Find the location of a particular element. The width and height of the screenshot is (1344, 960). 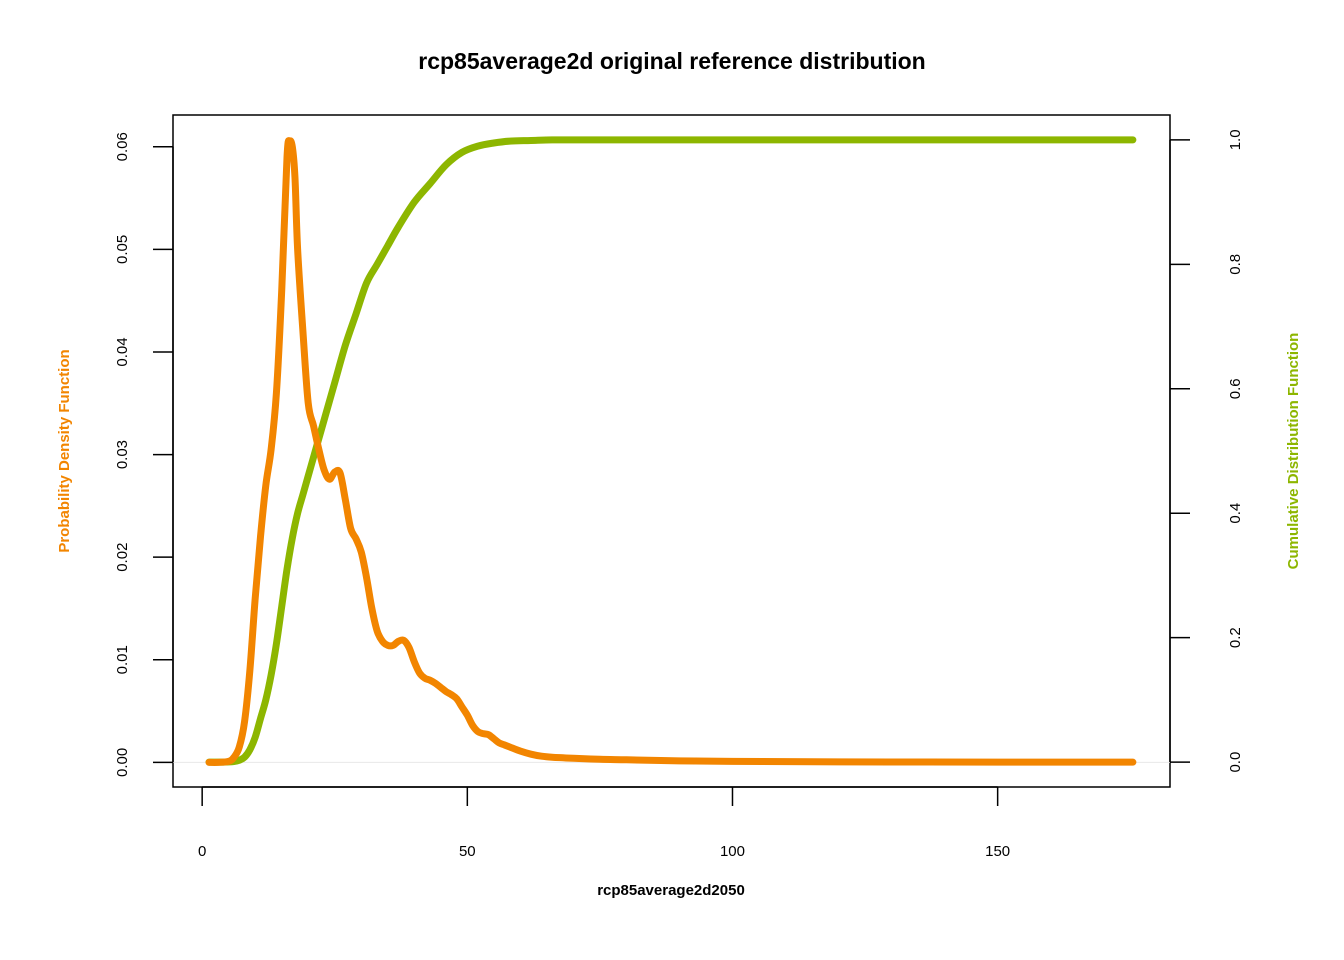

y-axis-left: 0.00 0.01 0.02 0.03 0.04 0.05 0.06 is located at coordinates (144, 454).